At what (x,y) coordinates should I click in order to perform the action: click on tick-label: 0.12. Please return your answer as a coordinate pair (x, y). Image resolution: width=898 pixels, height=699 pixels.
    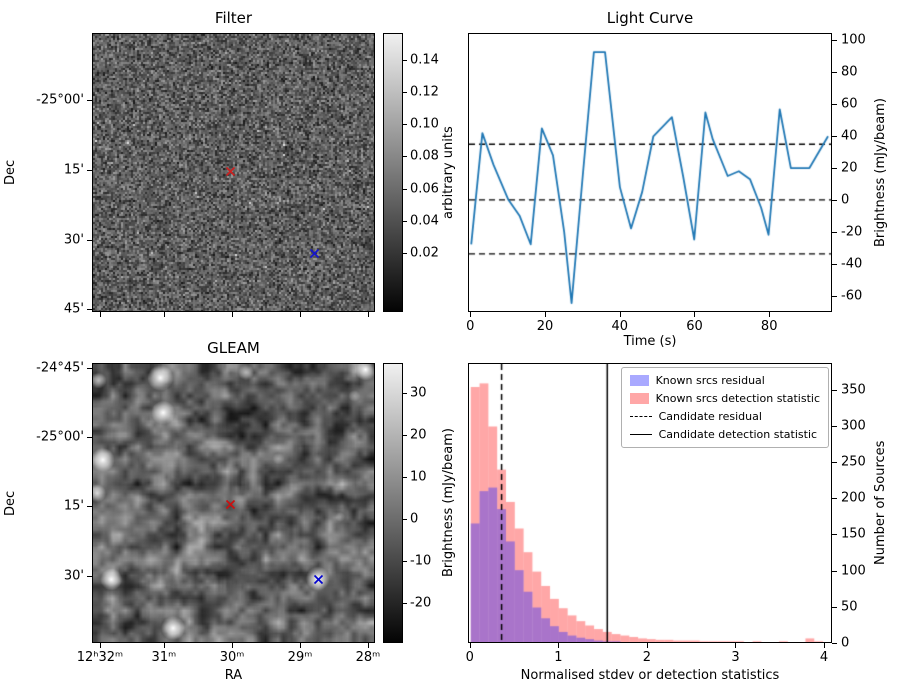
    Looking at the image, I should click on (424, 92).